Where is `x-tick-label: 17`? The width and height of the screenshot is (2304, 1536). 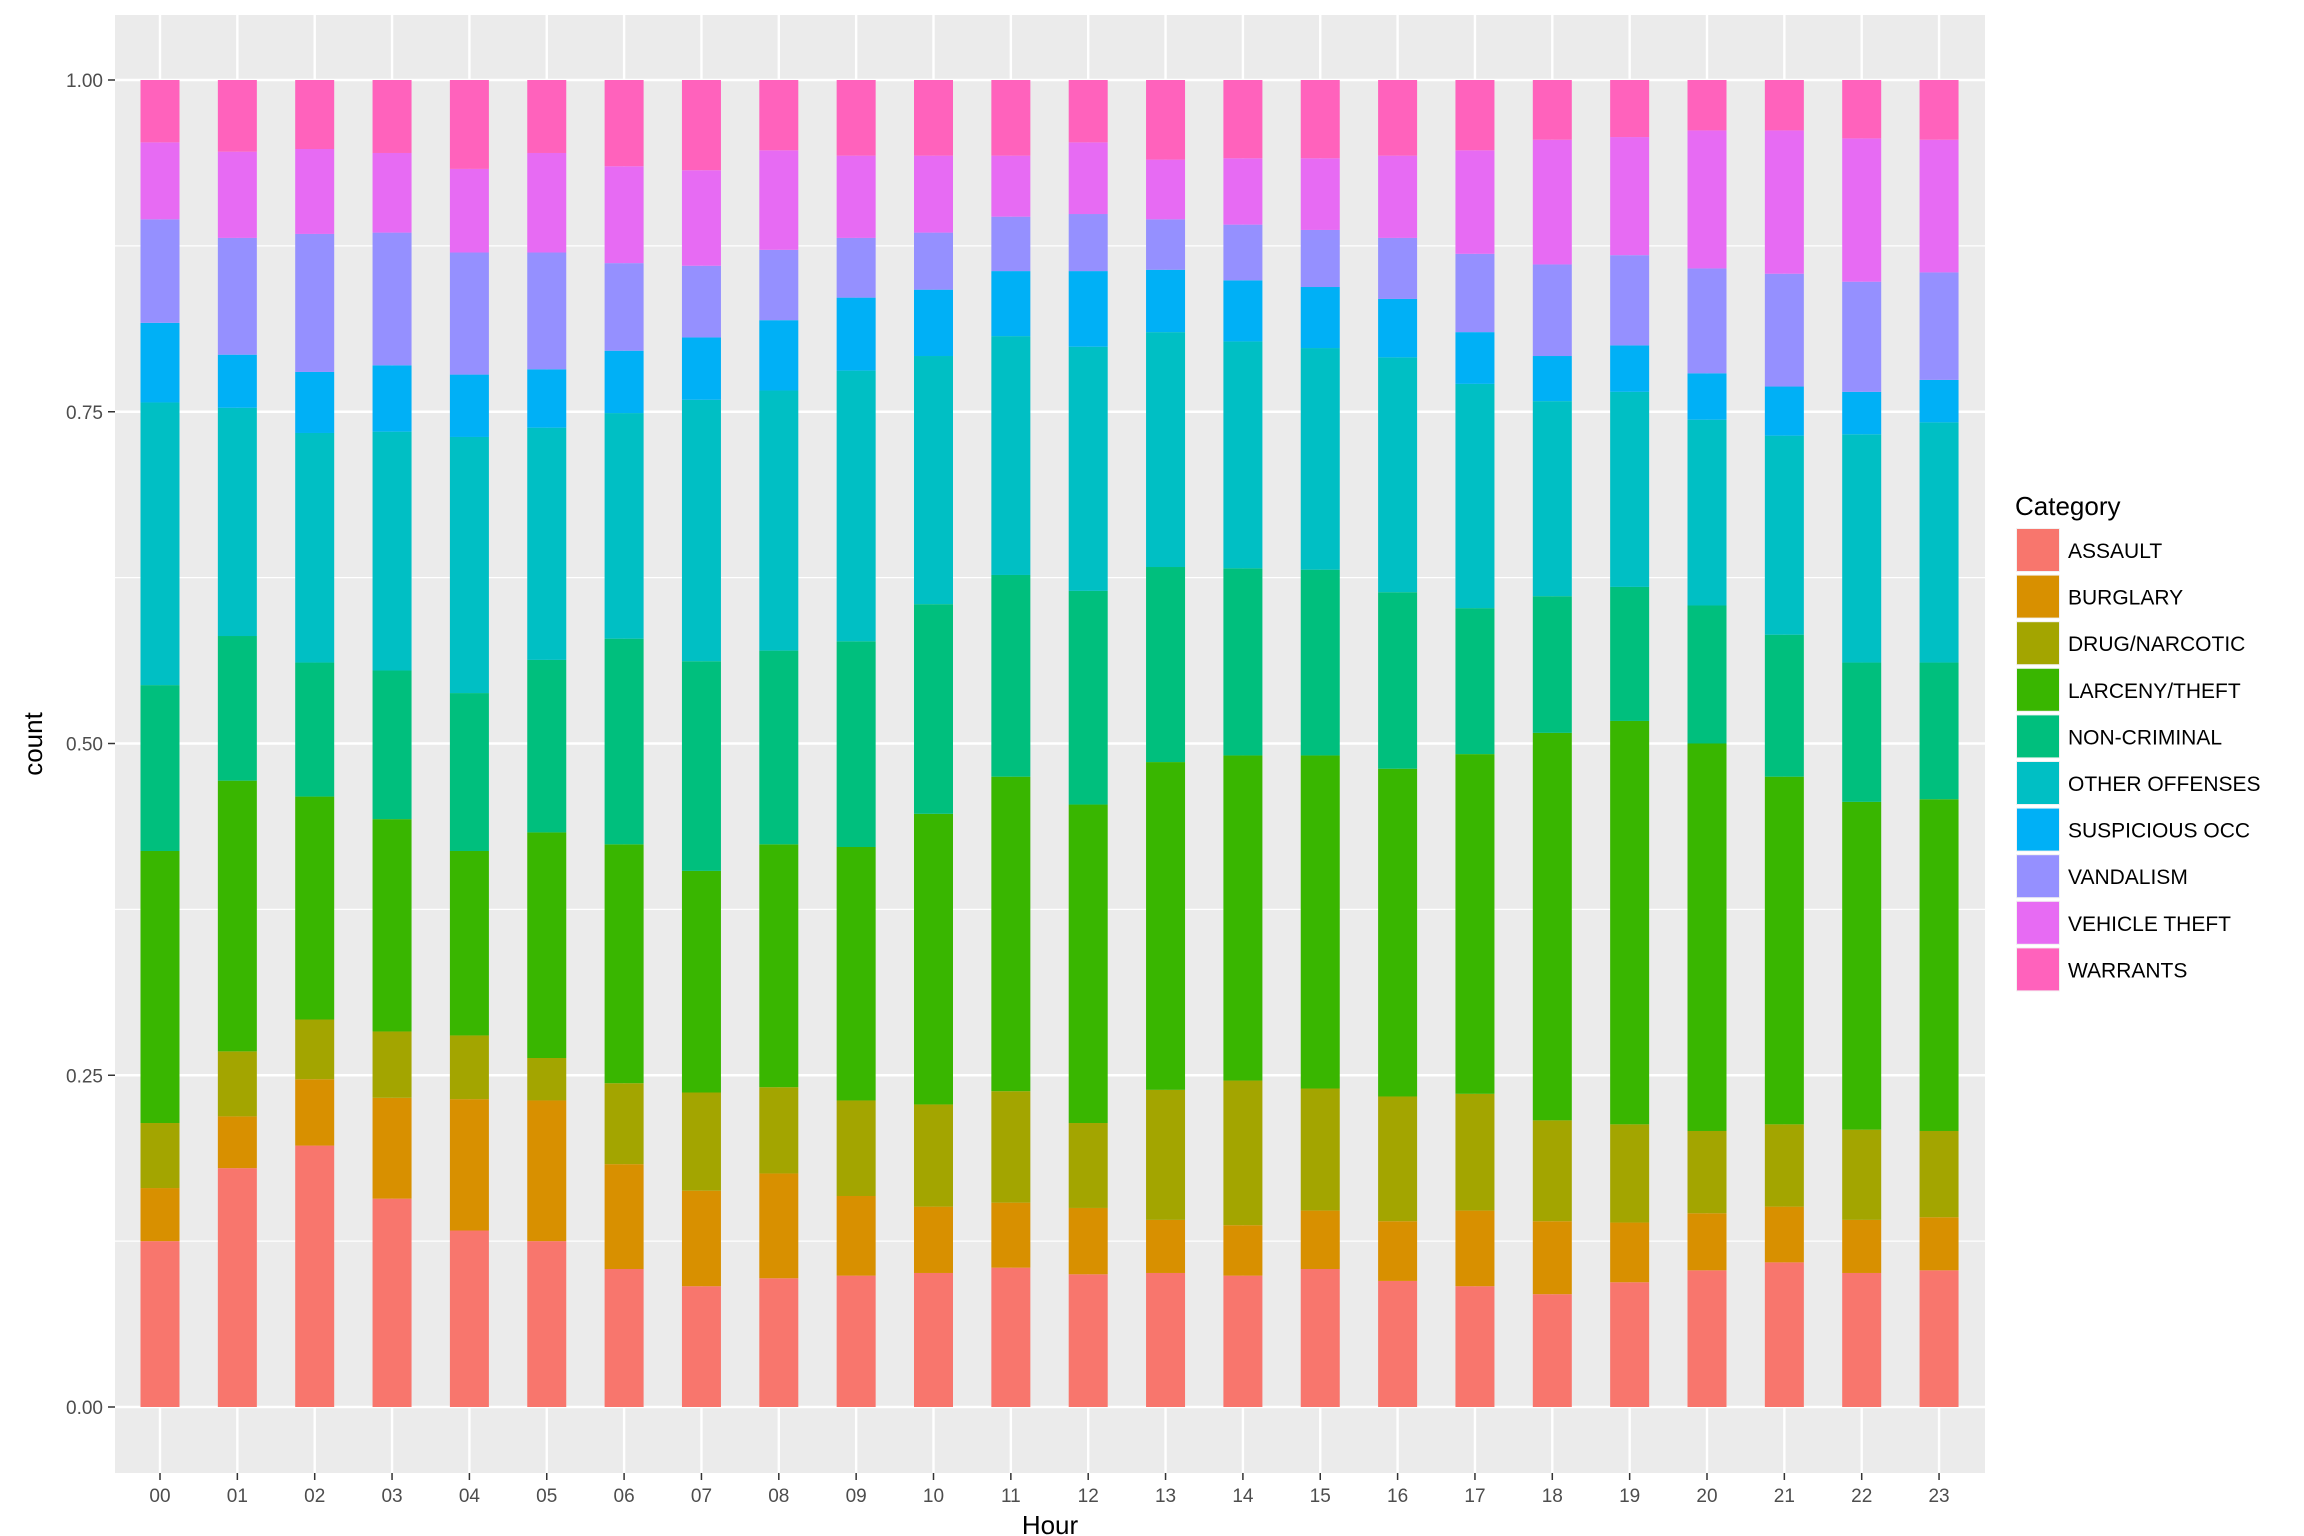 x-tick-label: 17 is located at coordinates (1474, 1496).